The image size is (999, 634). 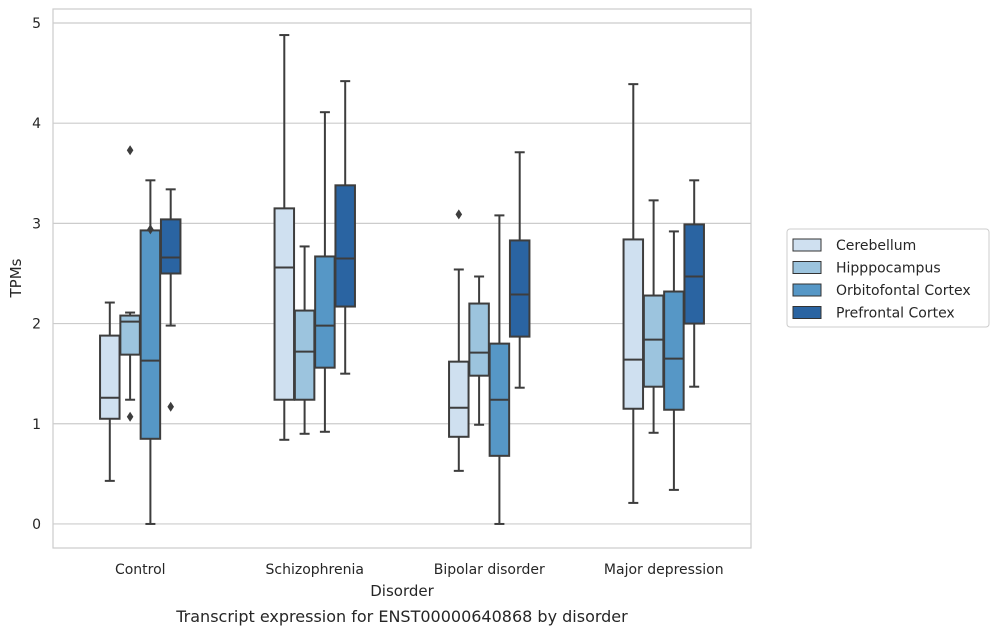 I want to click on y-tick-label: 4, so click(x=36, y=124).